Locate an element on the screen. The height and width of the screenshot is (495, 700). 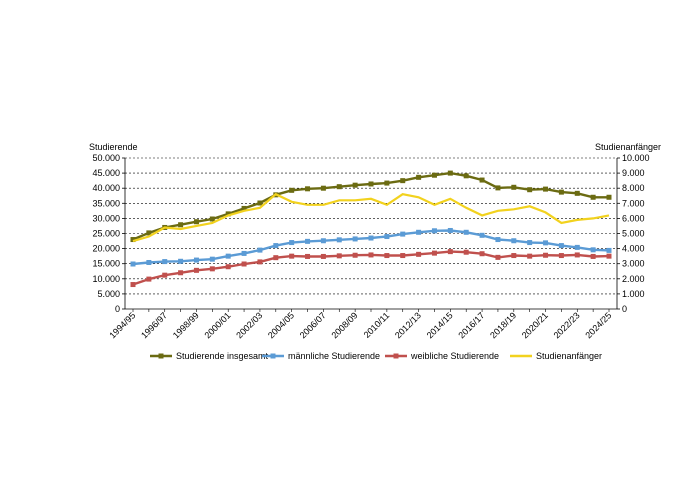
y-left-tick-label: 25.000 is located at coordinates (106, 234).